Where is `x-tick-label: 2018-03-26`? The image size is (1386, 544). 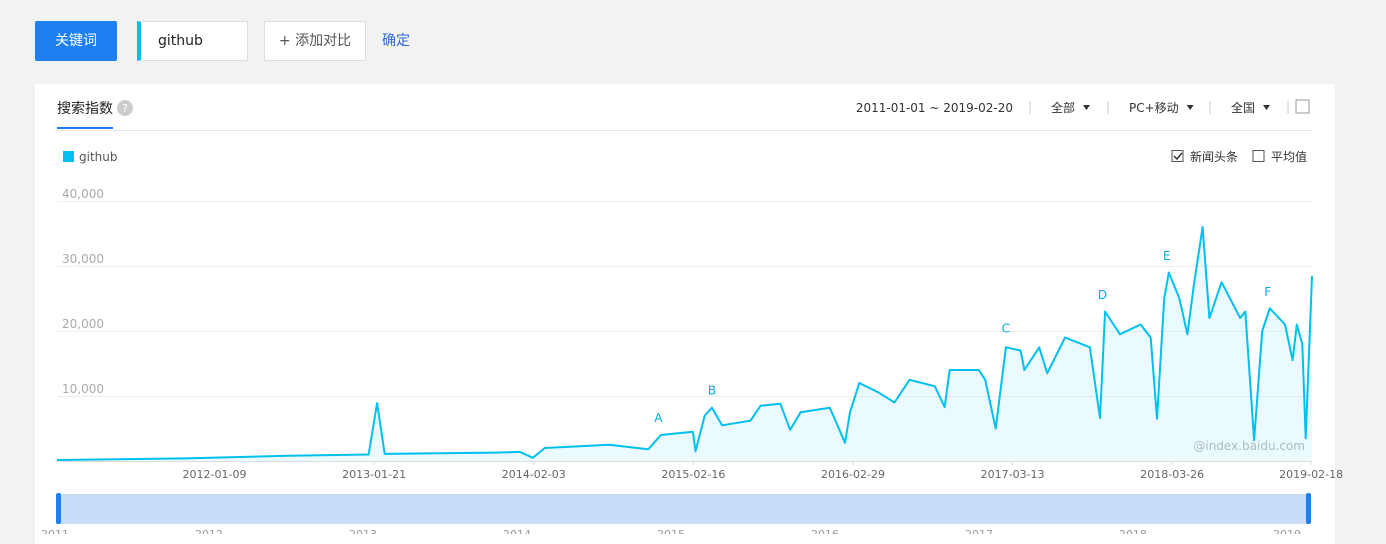 x-tick-label: 2018-03-26 is located at coordinates (1172, 474).